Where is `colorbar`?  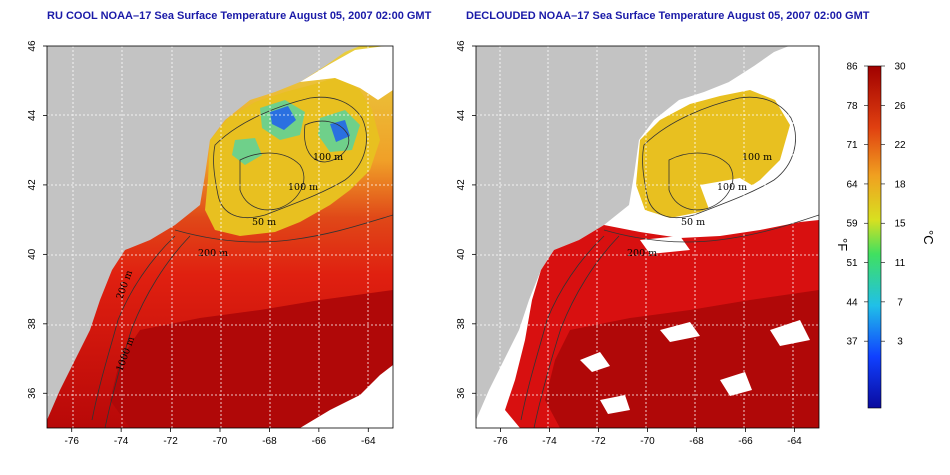 colorbar is located at coordinates (874, 237).